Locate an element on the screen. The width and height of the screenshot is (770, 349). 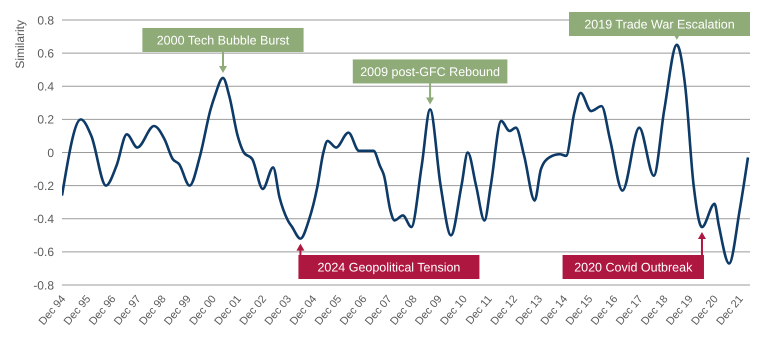
annotation: 2020 Covid Outbreak is located at coordinates (634, 267).